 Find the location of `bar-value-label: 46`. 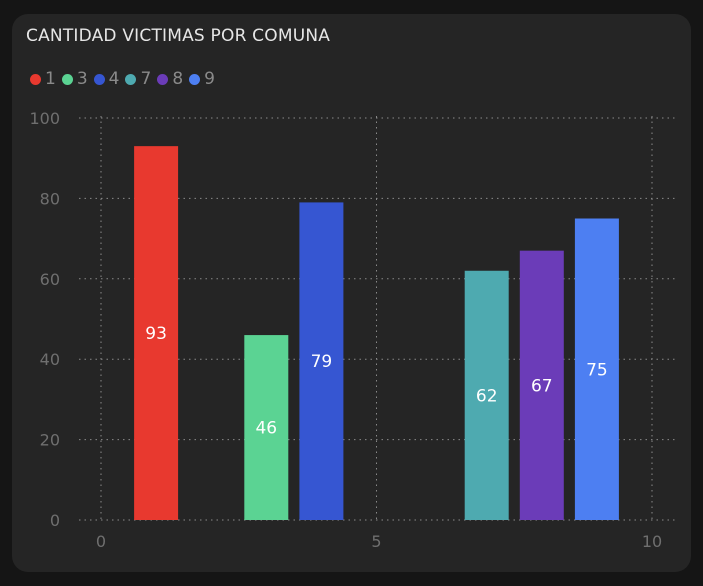

bar-value-label: 46 is located at coordinates (266, 429).